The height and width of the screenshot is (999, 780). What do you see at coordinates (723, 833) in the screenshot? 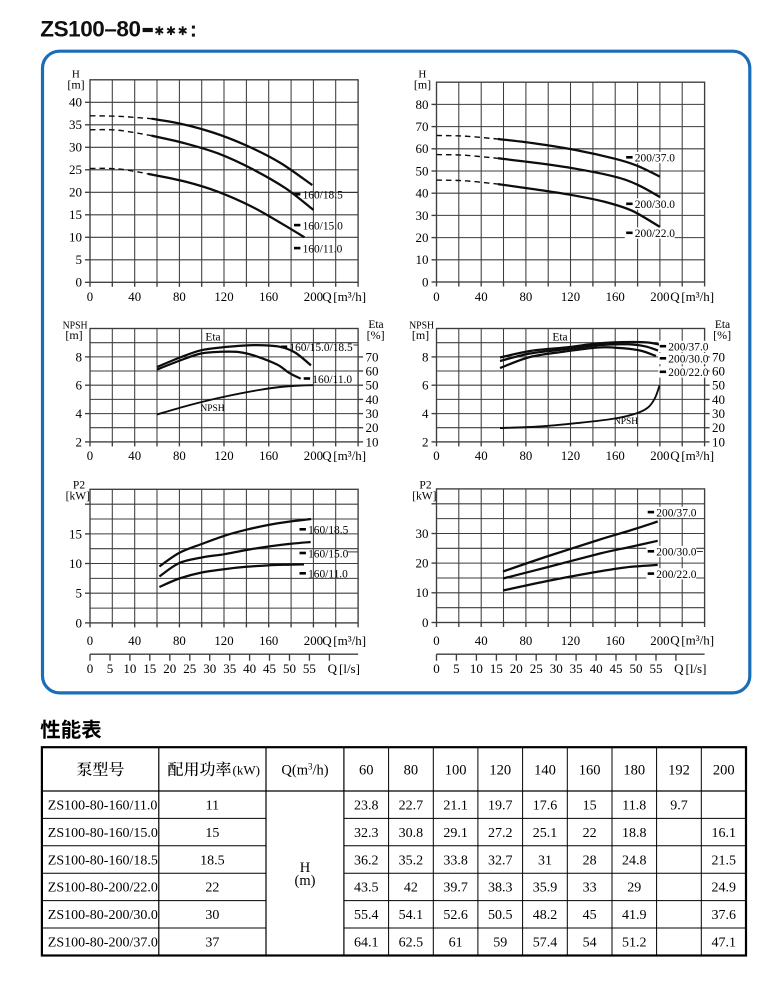
I see `svg-text: 16.1` at bounding box center [723, 833].